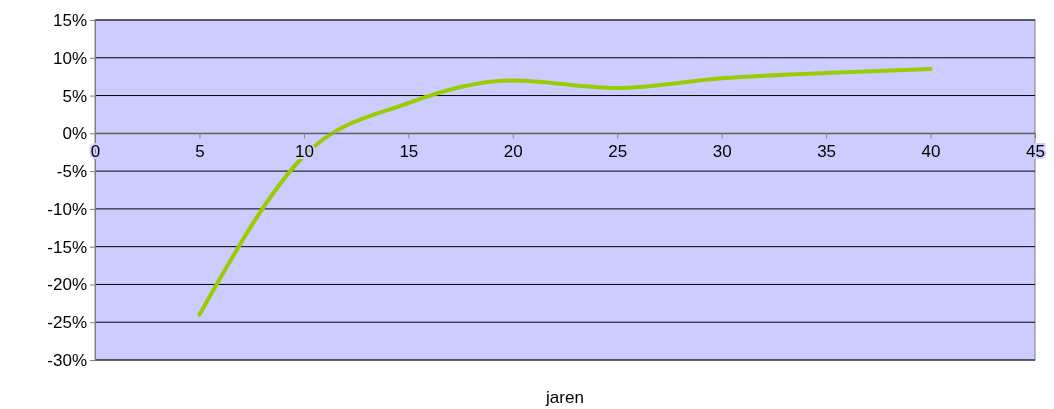 Image resolution: width=1054 pixels, height=409 pixels. What do you see at coordinates (67, 323) in the screenshot?
I see `y-tick-label: -25%` at bounding box center [67, 323].